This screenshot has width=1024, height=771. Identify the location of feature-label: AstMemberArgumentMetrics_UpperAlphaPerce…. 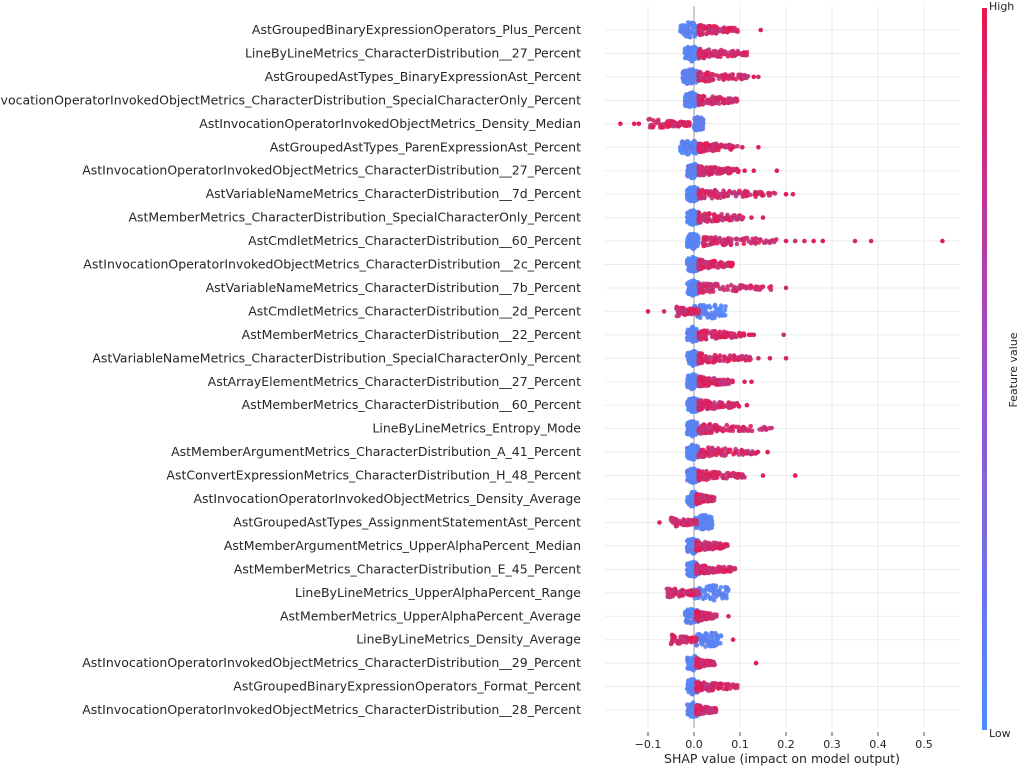
(402, 545).